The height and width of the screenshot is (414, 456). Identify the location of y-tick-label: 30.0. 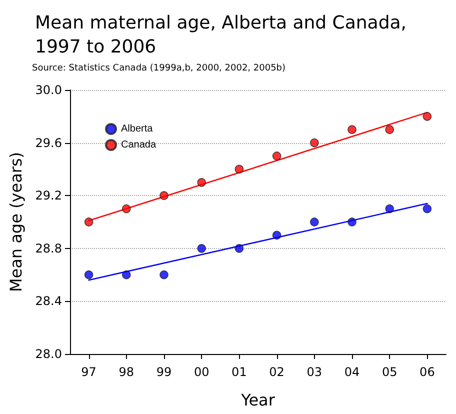
(48, 90).